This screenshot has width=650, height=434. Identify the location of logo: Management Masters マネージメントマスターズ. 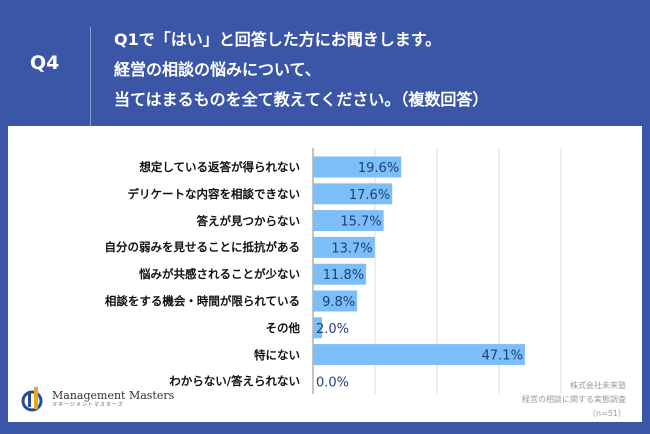
(97, 399).